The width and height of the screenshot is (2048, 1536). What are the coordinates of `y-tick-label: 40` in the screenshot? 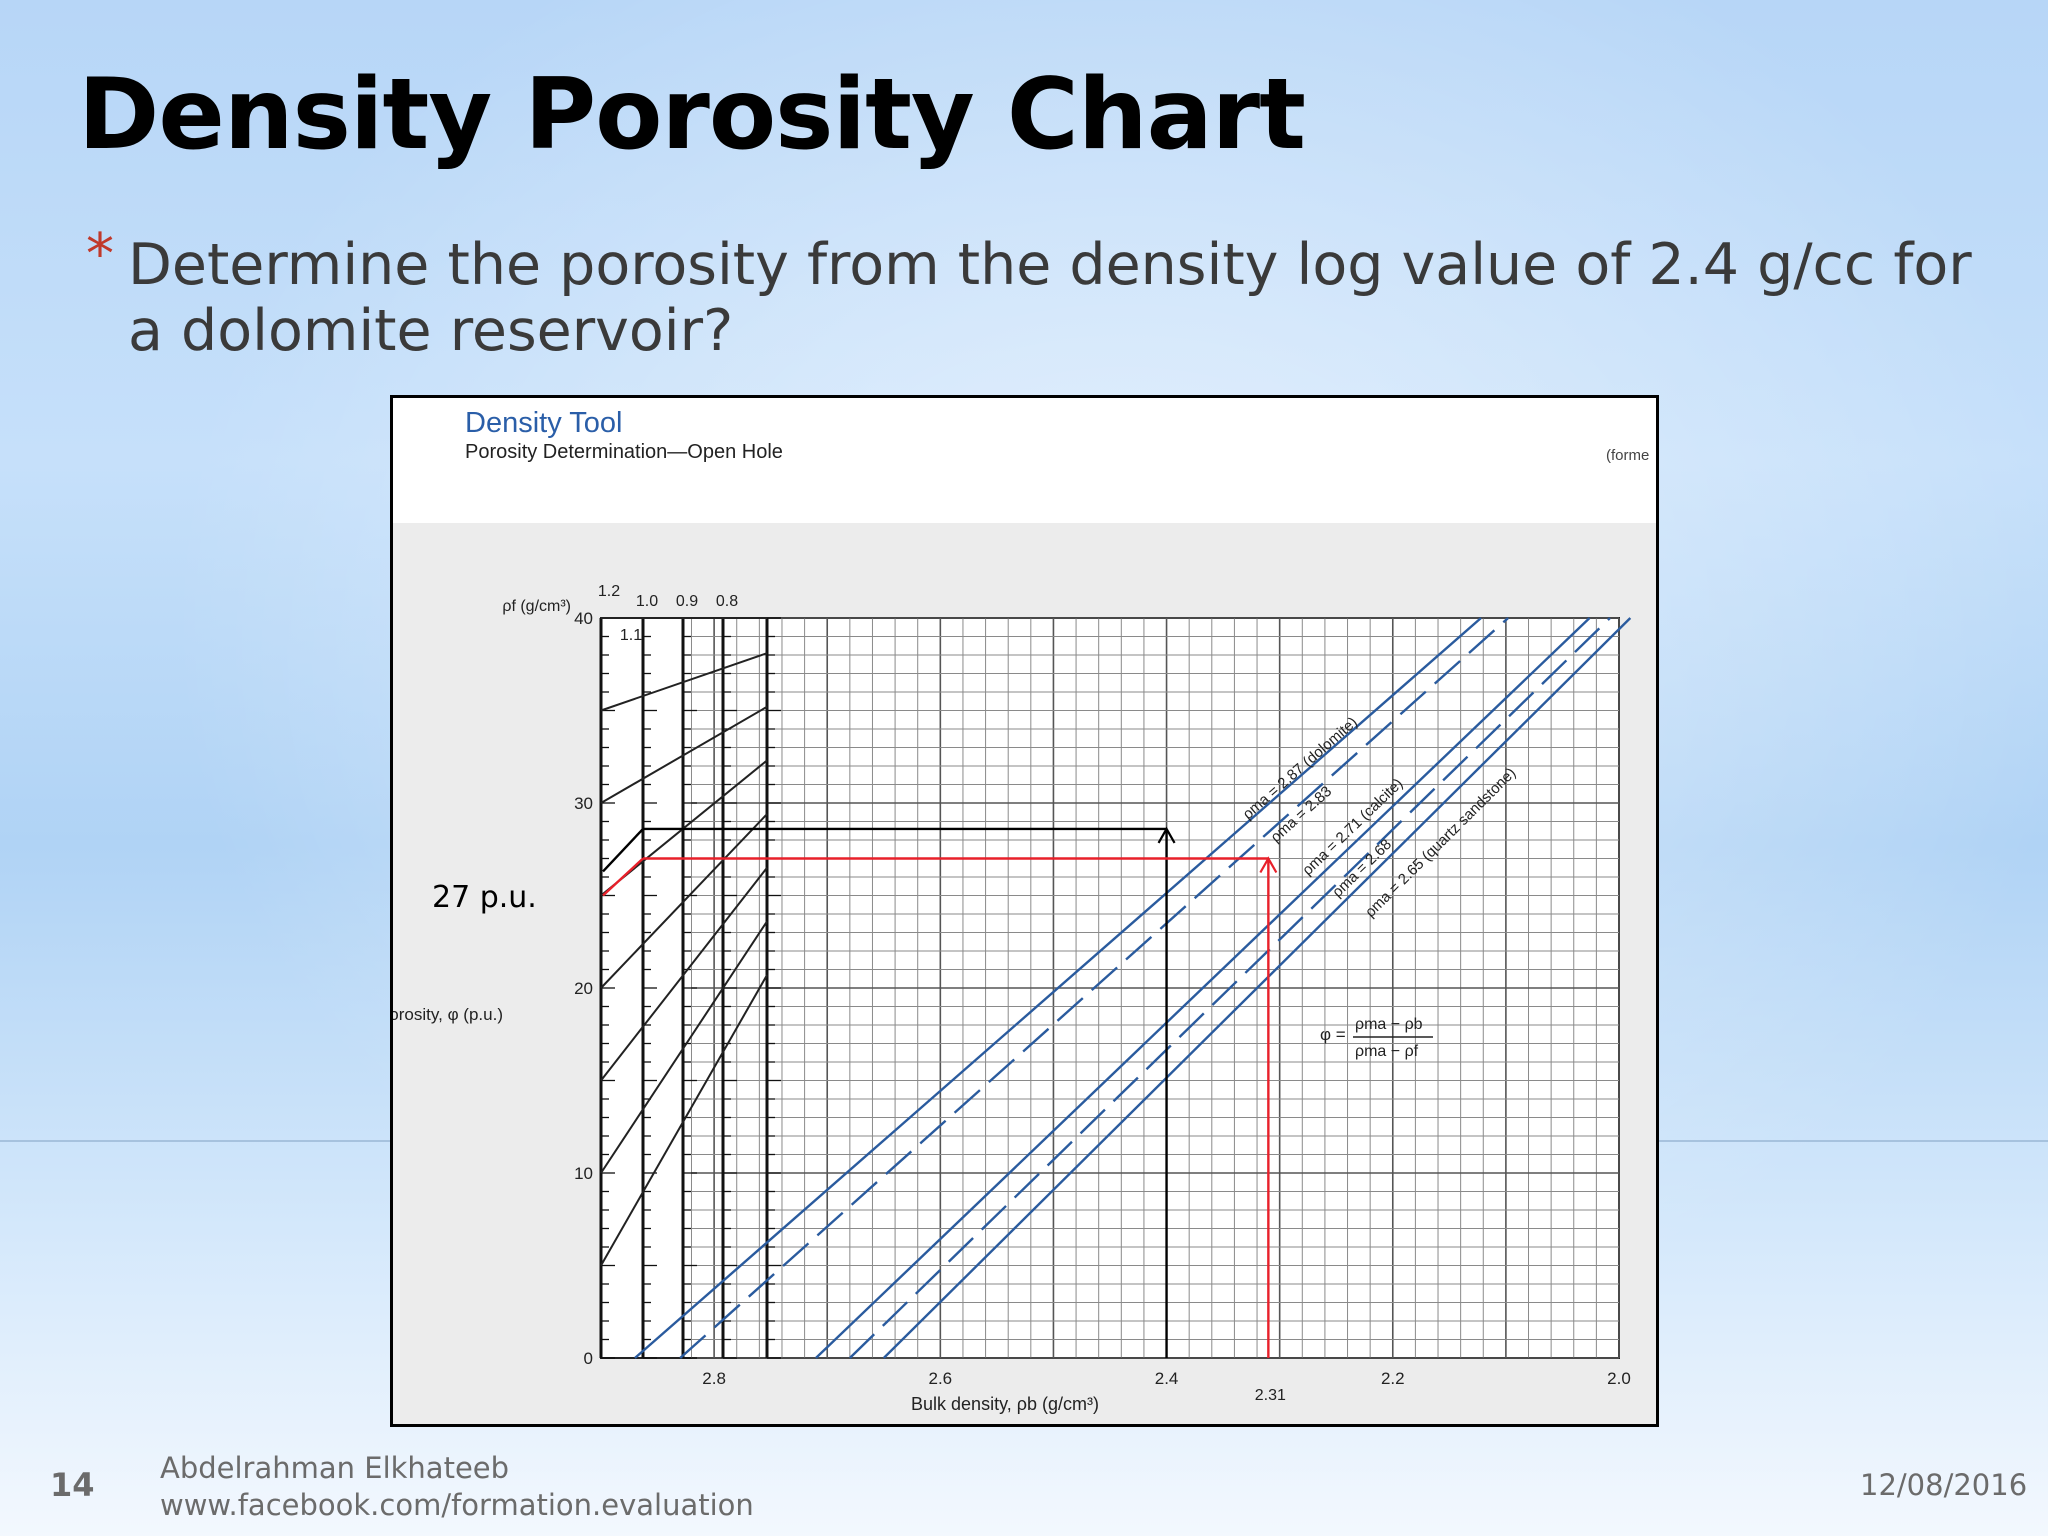 It's located at (583, 618).